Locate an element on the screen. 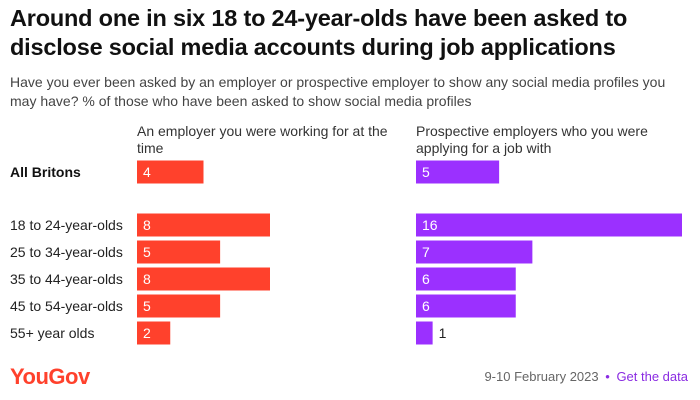 The image size is (700, 400). value-label-prospective-employer-35-to-44-year-olds: 6 is located at coordinates (426, 279).